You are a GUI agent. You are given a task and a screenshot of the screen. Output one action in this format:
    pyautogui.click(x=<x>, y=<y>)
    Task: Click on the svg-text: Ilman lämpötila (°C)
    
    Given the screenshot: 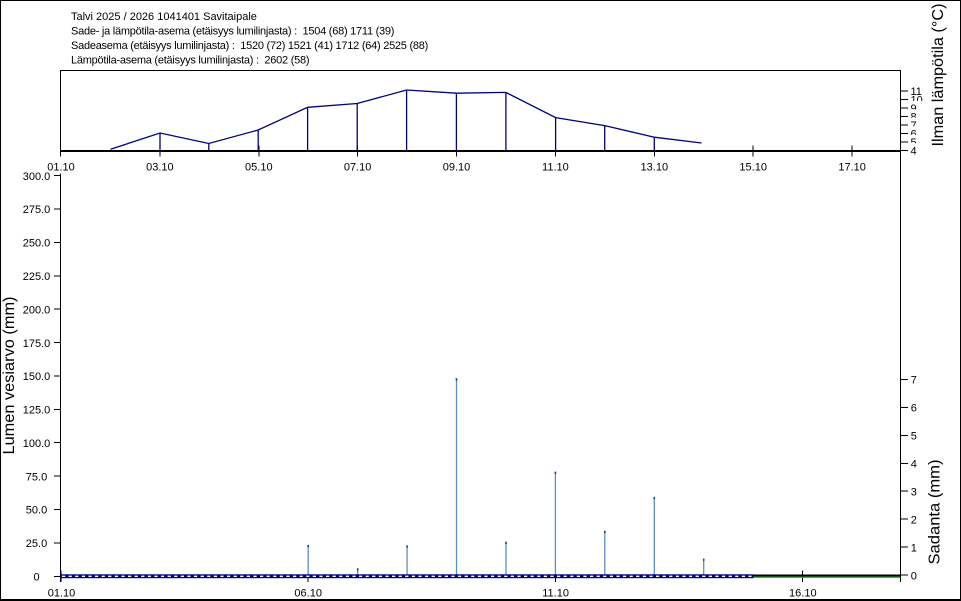 What is the action you would take?
    pyautogui.click(x=938, y=75)
    